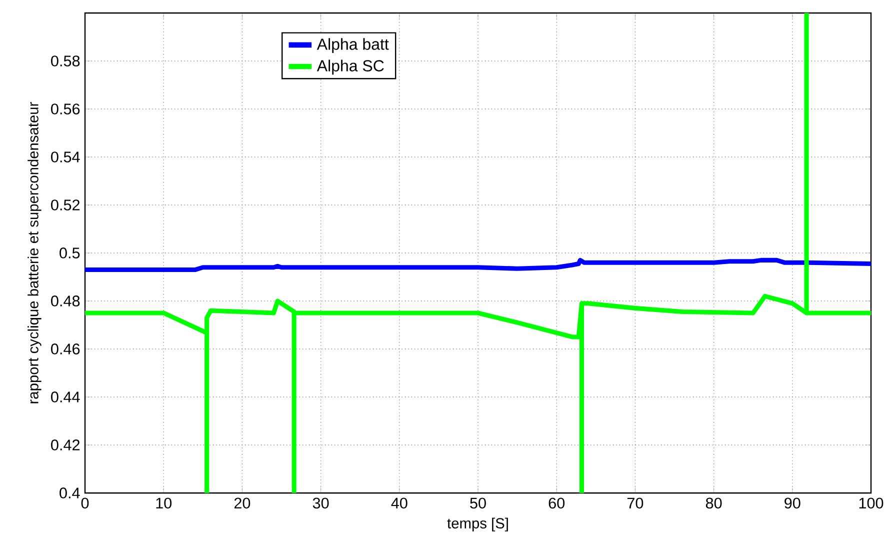 This screenshot has height=545, width=889. What do you see at coordinates (477, 525) in the screenshot?
I see `x-axis-title: temps [S]` at bounding box center [477, 525].